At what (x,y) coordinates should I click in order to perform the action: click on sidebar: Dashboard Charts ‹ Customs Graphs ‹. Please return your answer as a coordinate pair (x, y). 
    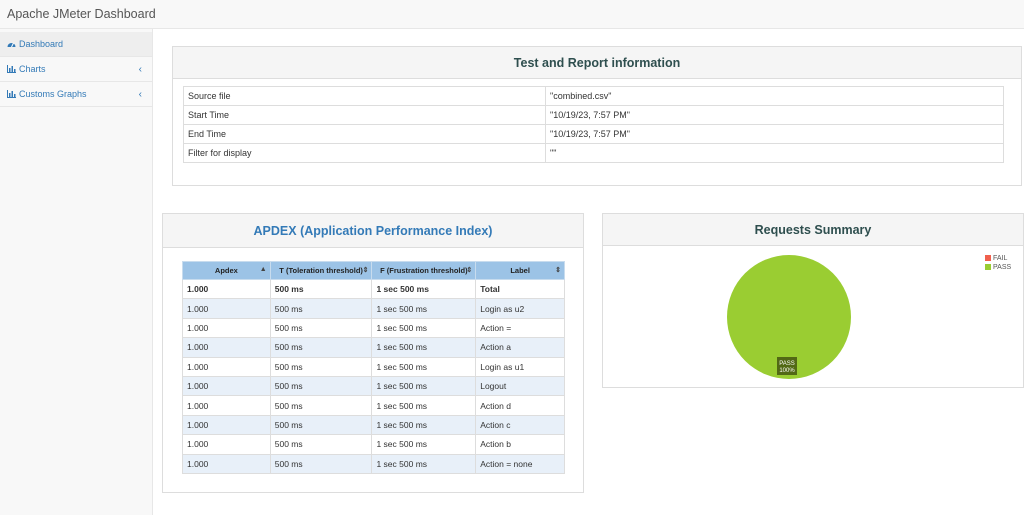
    Looking at the image, I should click on (76, 272).